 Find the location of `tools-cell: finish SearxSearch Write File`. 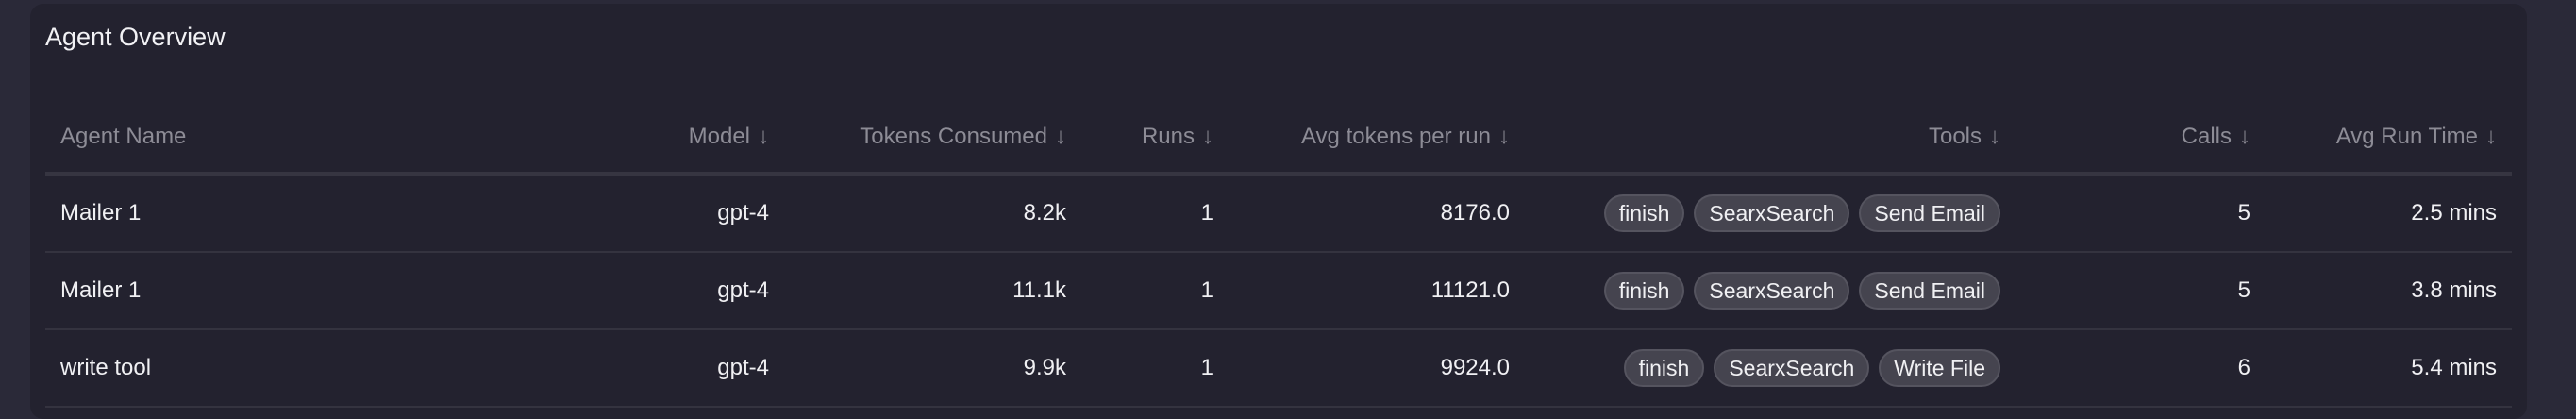

tools-cell: finish SearxSearch Write File is located at coordinates (1770, 369).